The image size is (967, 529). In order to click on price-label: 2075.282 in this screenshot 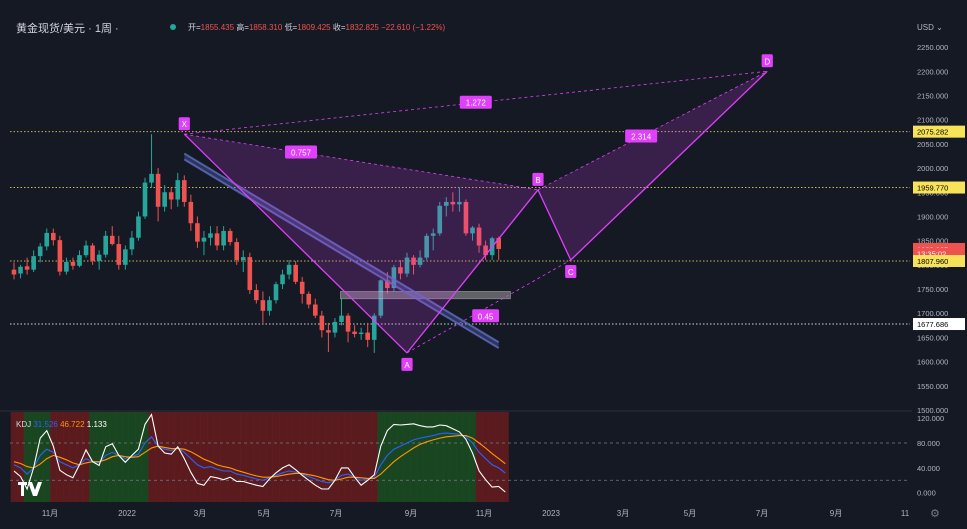, I will do `click(932, 132)`.